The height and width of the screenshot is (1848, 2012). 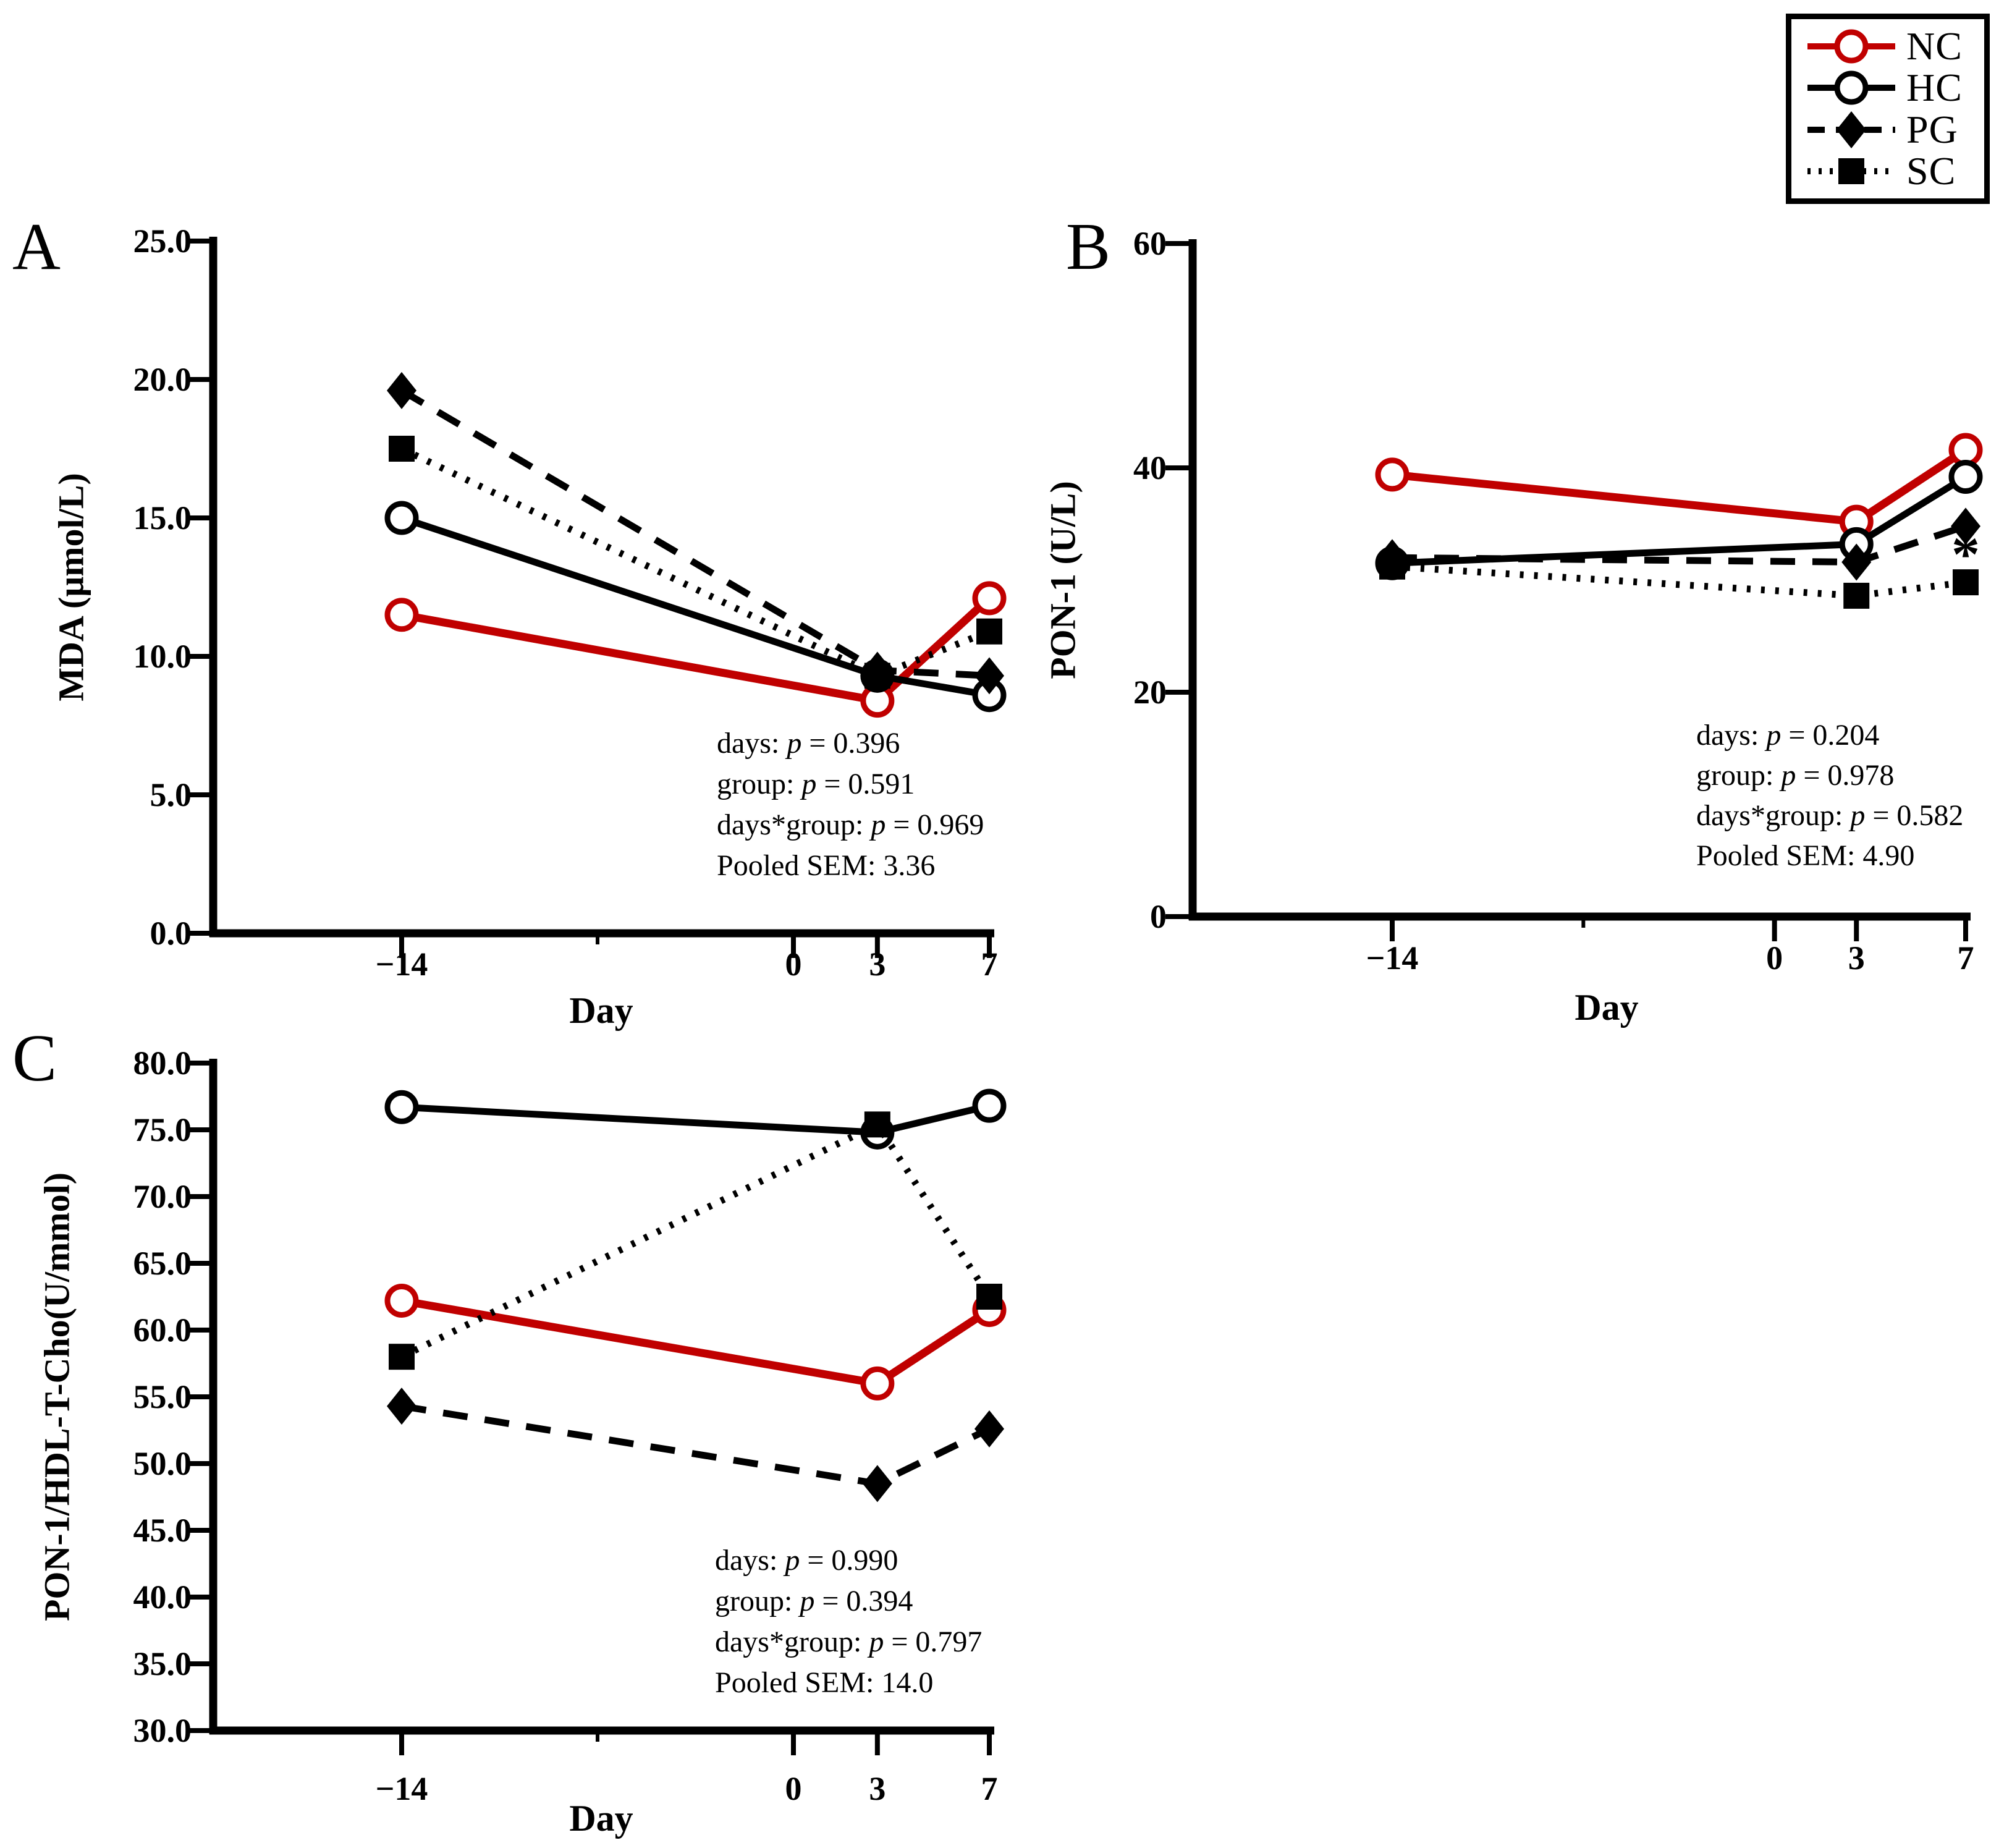 What do you see at coordinates (1934, 88) in the screenshot?
I see `legend-label-hc: HC` at bounding box center [1934, 88].